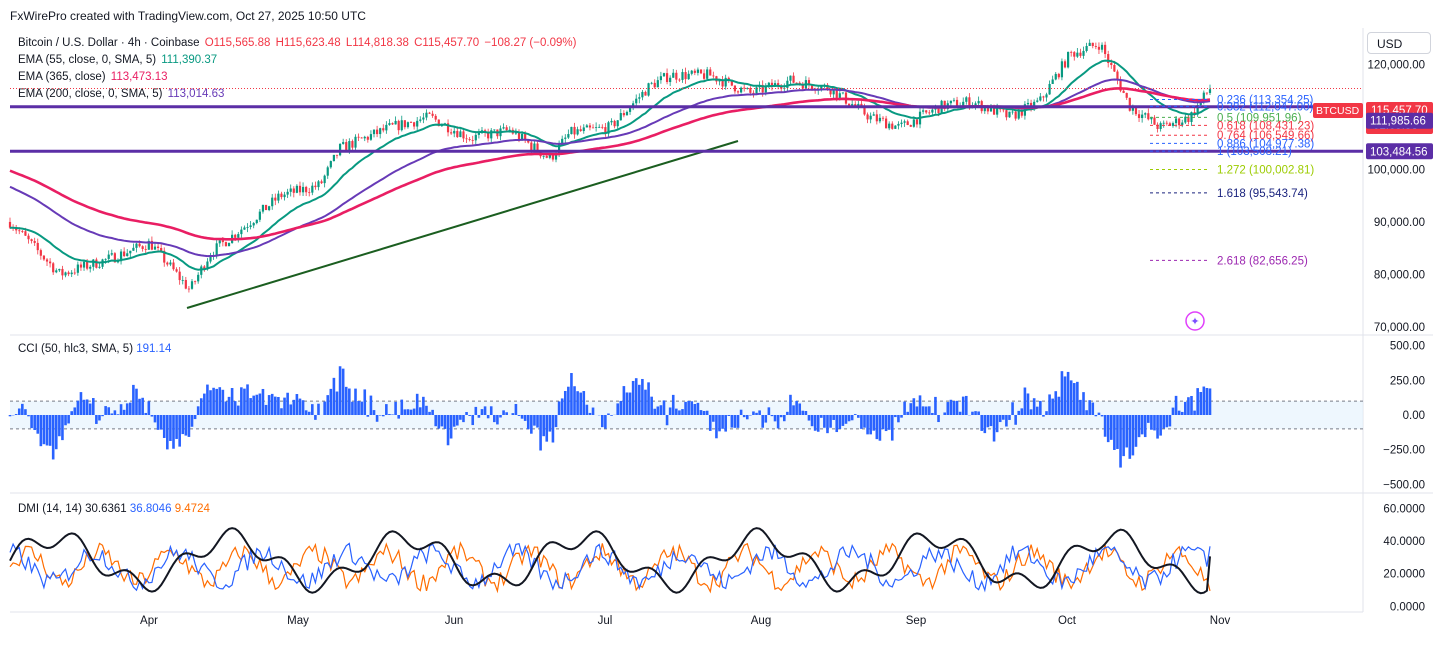 Image resolution: width=1433 pixels, height=647 pixels. What do you see at coordinates (76, 349) in the screenshot?
I see `cci-label: CCI (50, hlc3, SMA, 5)` at bounding box center [76, 349].